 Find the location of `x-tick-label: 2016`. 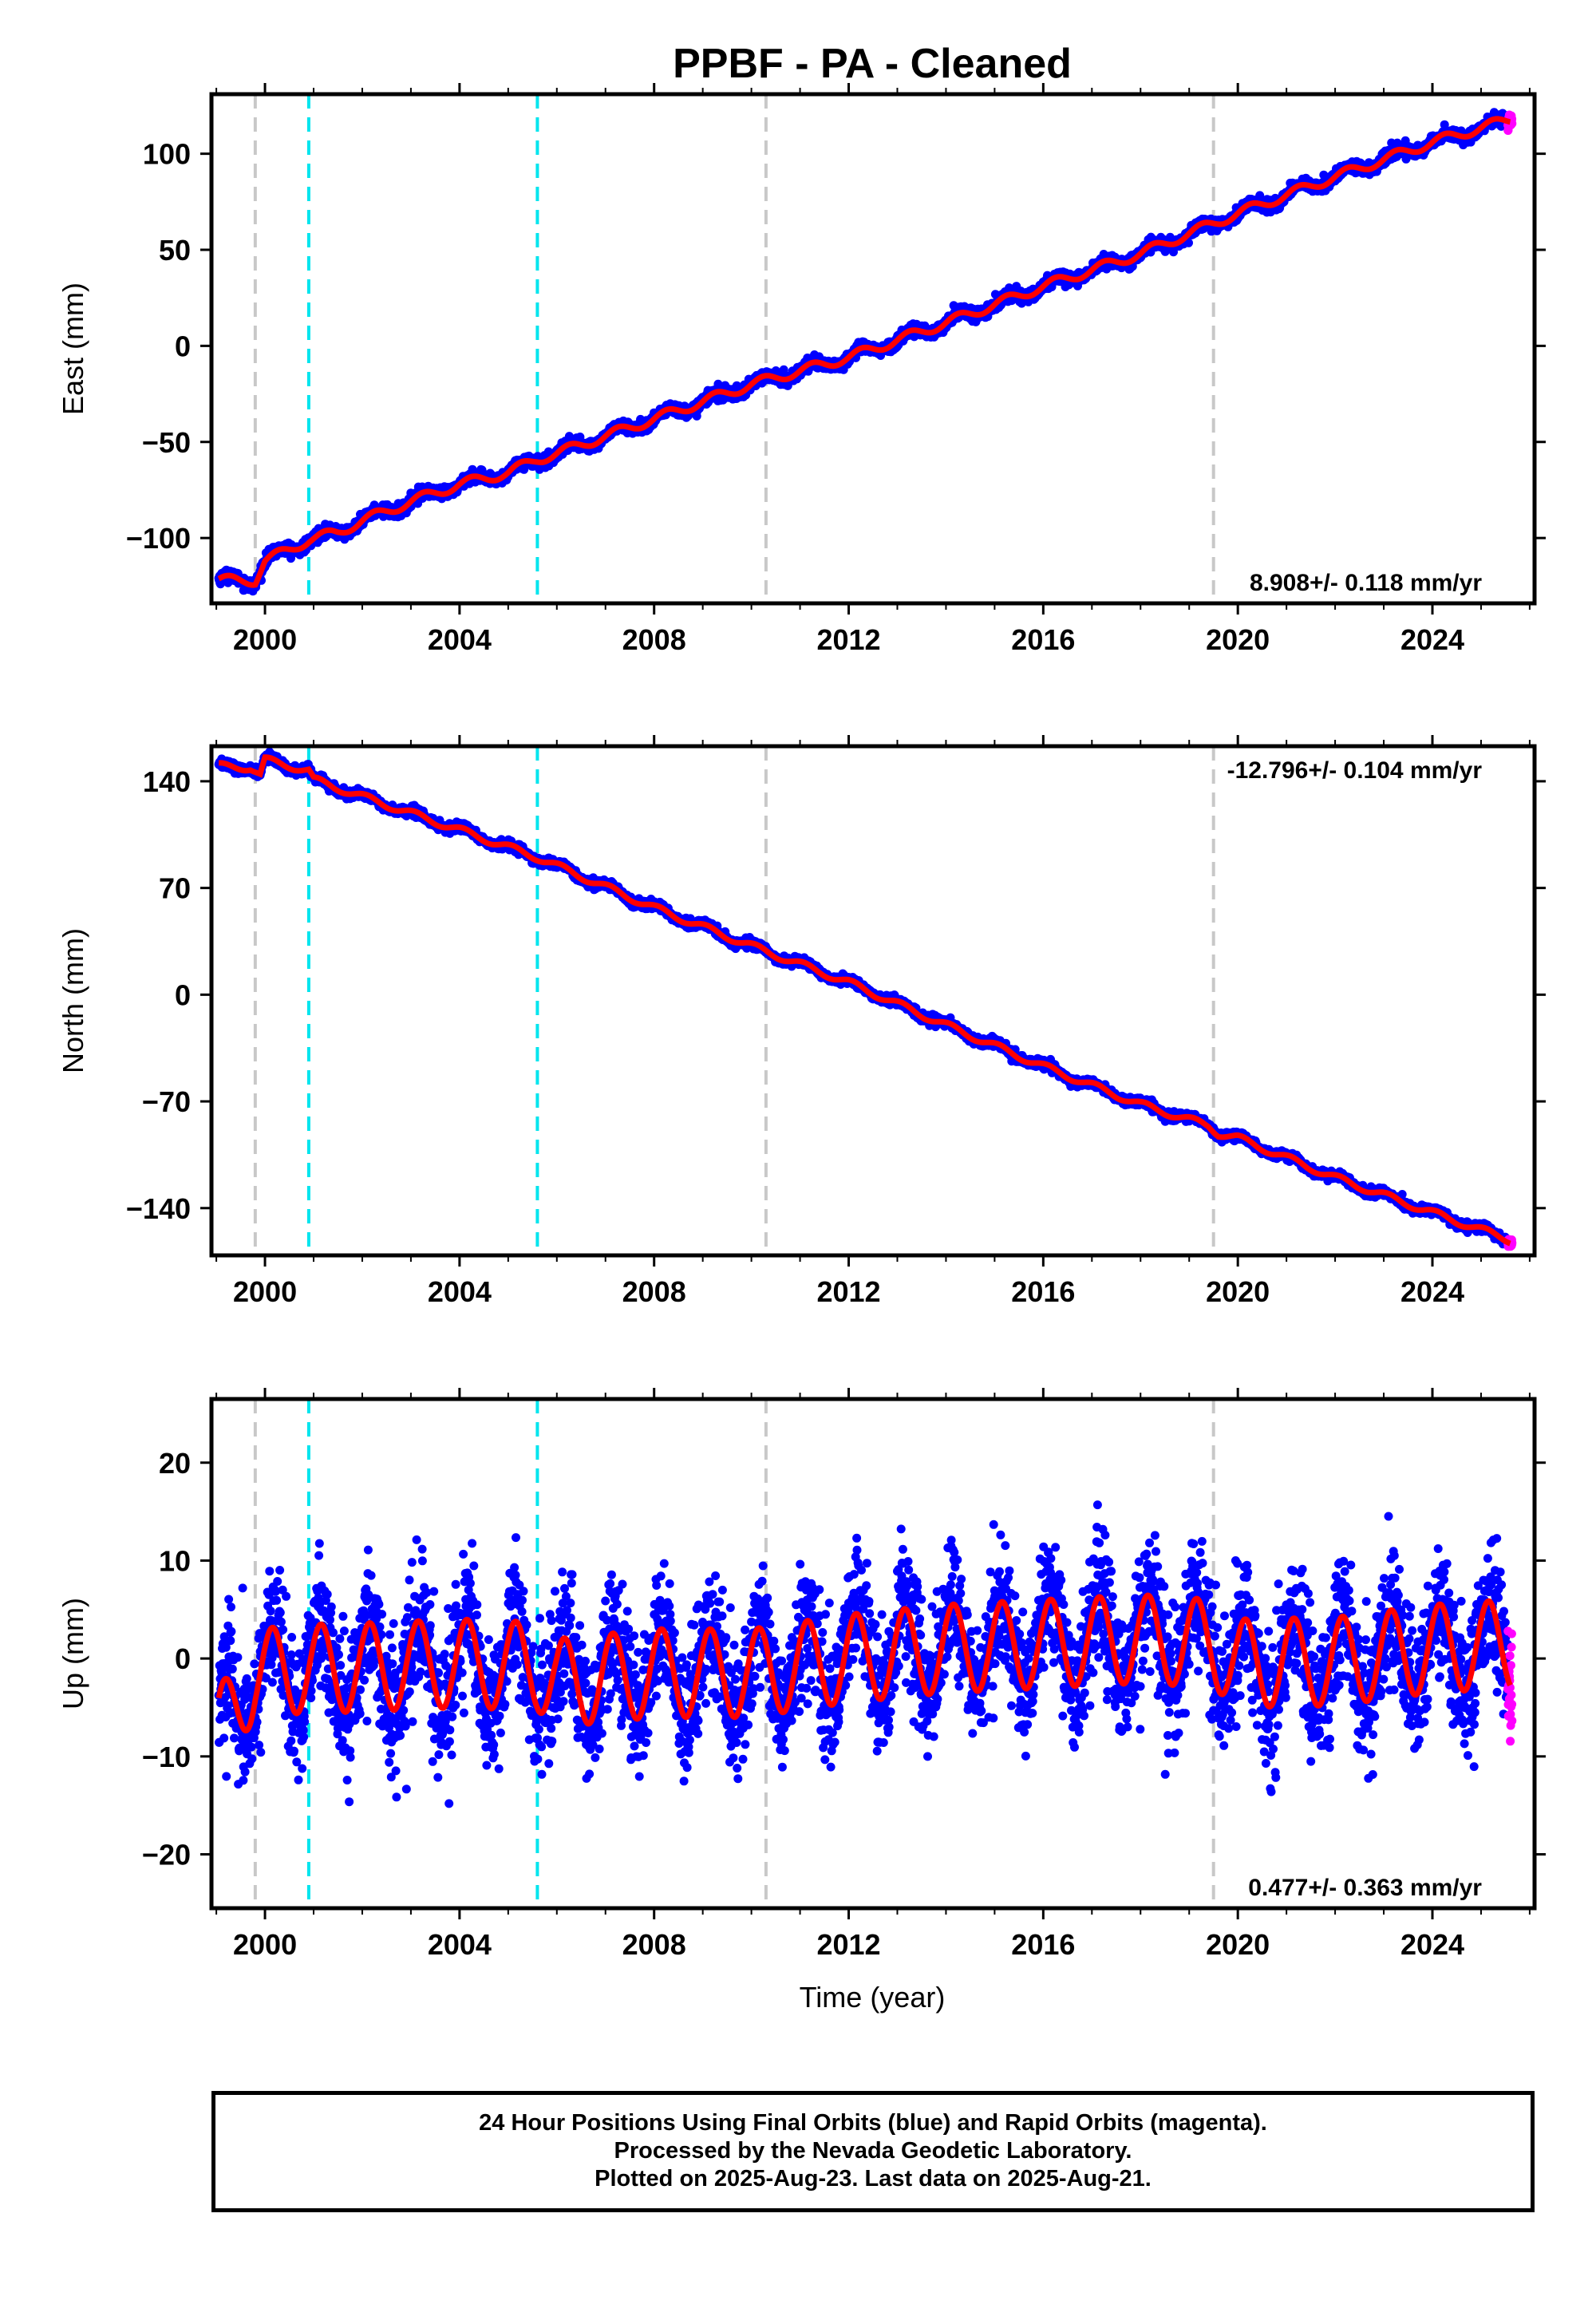

x-tick-label: 2016 is located at coordinates (1043, 639).